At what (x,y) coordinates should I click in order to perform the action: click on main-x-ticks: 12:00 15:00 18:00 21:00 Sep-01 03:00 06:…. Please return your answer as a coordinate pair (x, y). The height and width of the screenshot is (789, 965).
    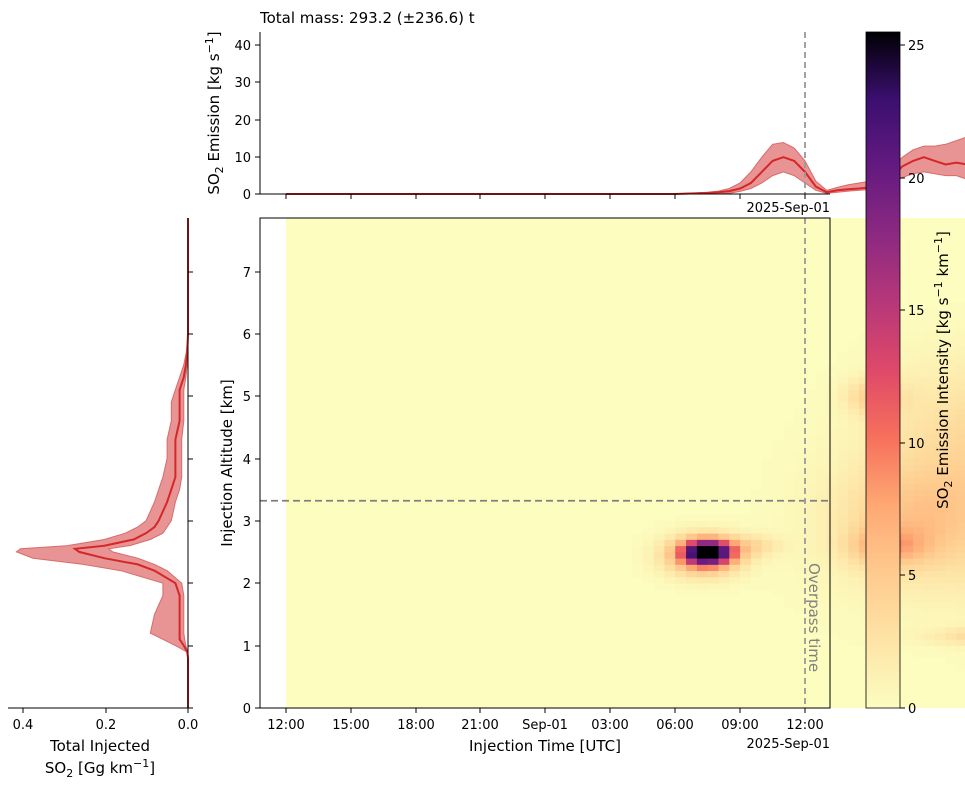
    Looking at the image, I should click on (545, 720).